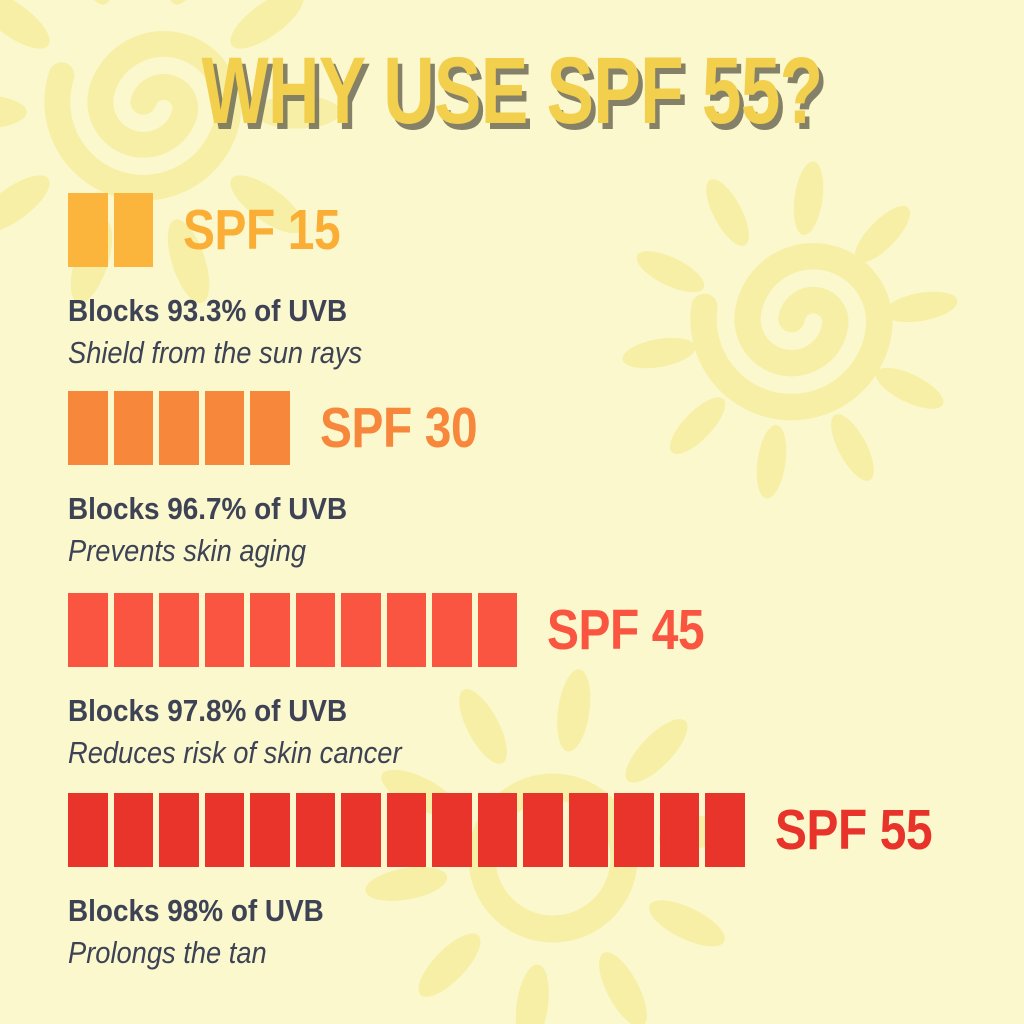  I want to click on uvb-percent-text: Blocks 98% of UVB, so click(196, 910).